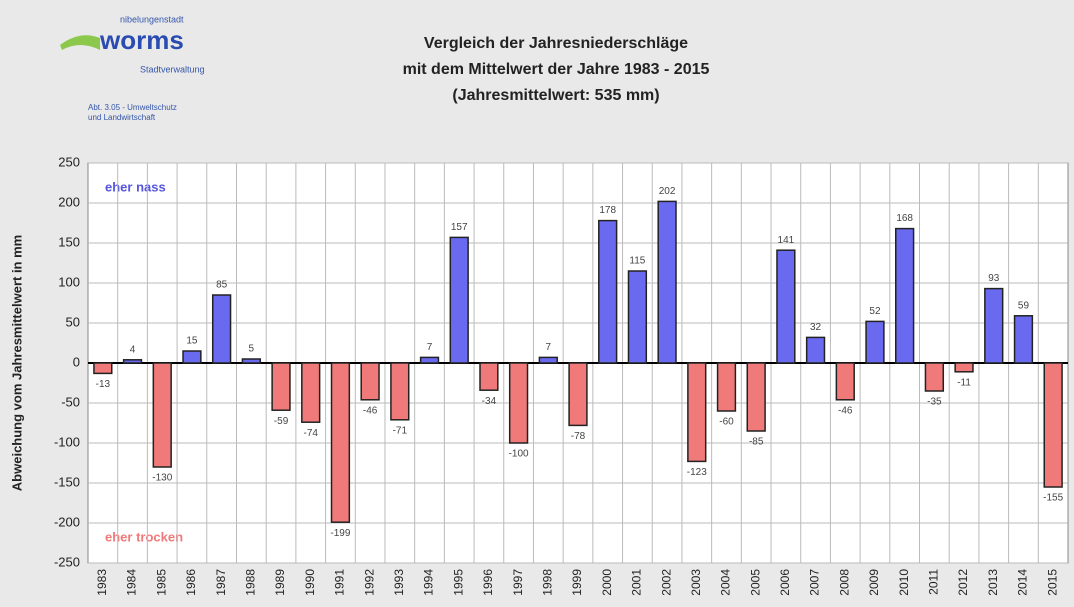  What do you see at coordinates (578, 436) in the screenshot?
I see `data-label: -78` at bounding box center [578, 436].